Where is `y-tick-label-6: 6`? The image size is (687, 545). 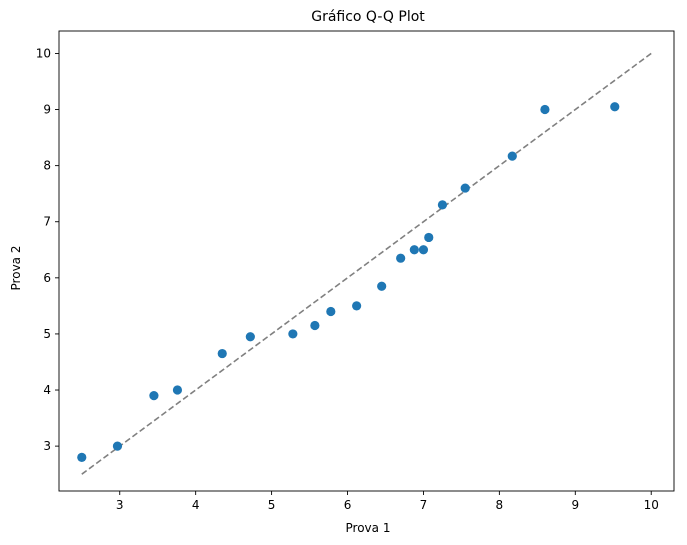
y-tick-label-6: 6 is located at coordinates (47, 278).